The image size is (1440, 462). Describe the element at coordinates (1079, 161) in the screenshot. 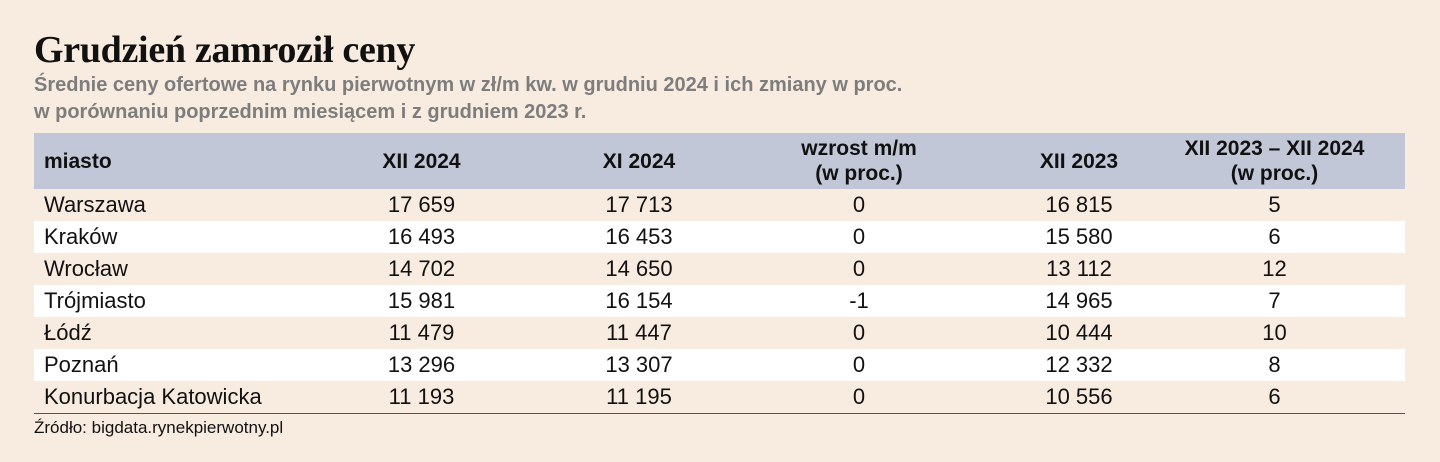

I see `header-dec-2023: XII 2023` at that location.